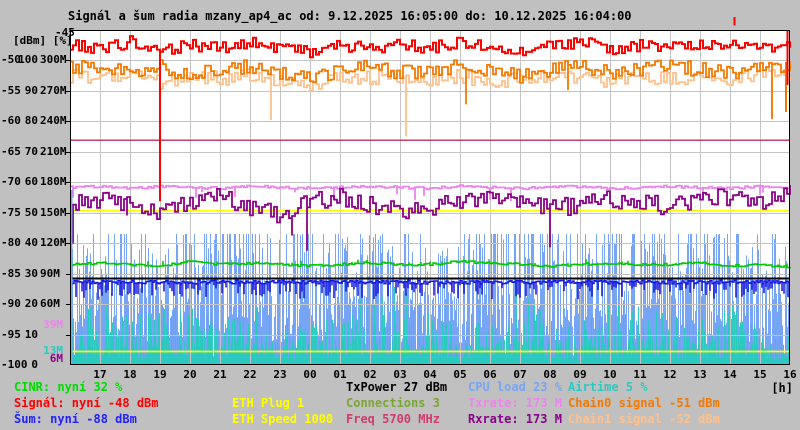 The width and height of the screenshot is (800, 430). What do you see at coordinates (53, 324) in the screenshot?
I see `y-special-rate-label: 39M` at bounding box center [53, 324].